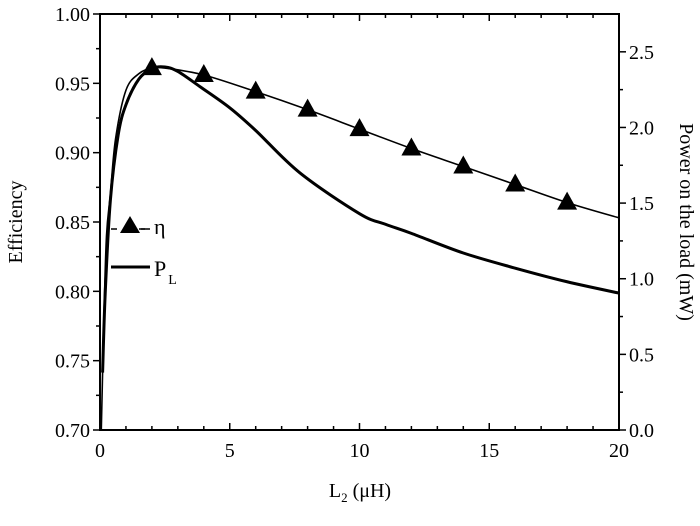 The height and width of the screenshot is (526, 700). Describe the element at coordinates (641, 280) in the screenshot. I see `y-right-tick-label: 1.0` at that location.